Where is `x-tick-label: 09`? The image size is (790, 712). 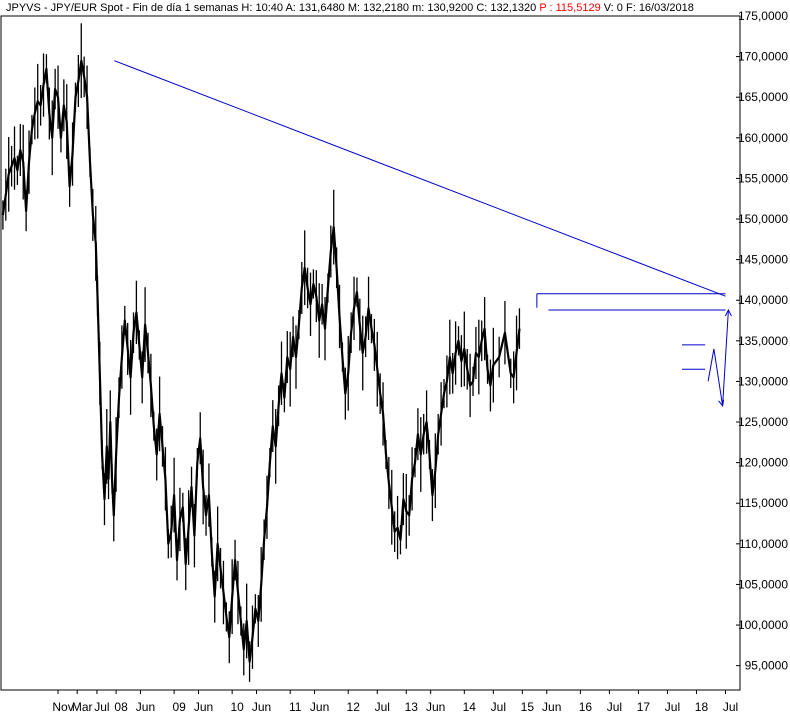 x-tick-label: 09 is located at coordinates (179, 706).